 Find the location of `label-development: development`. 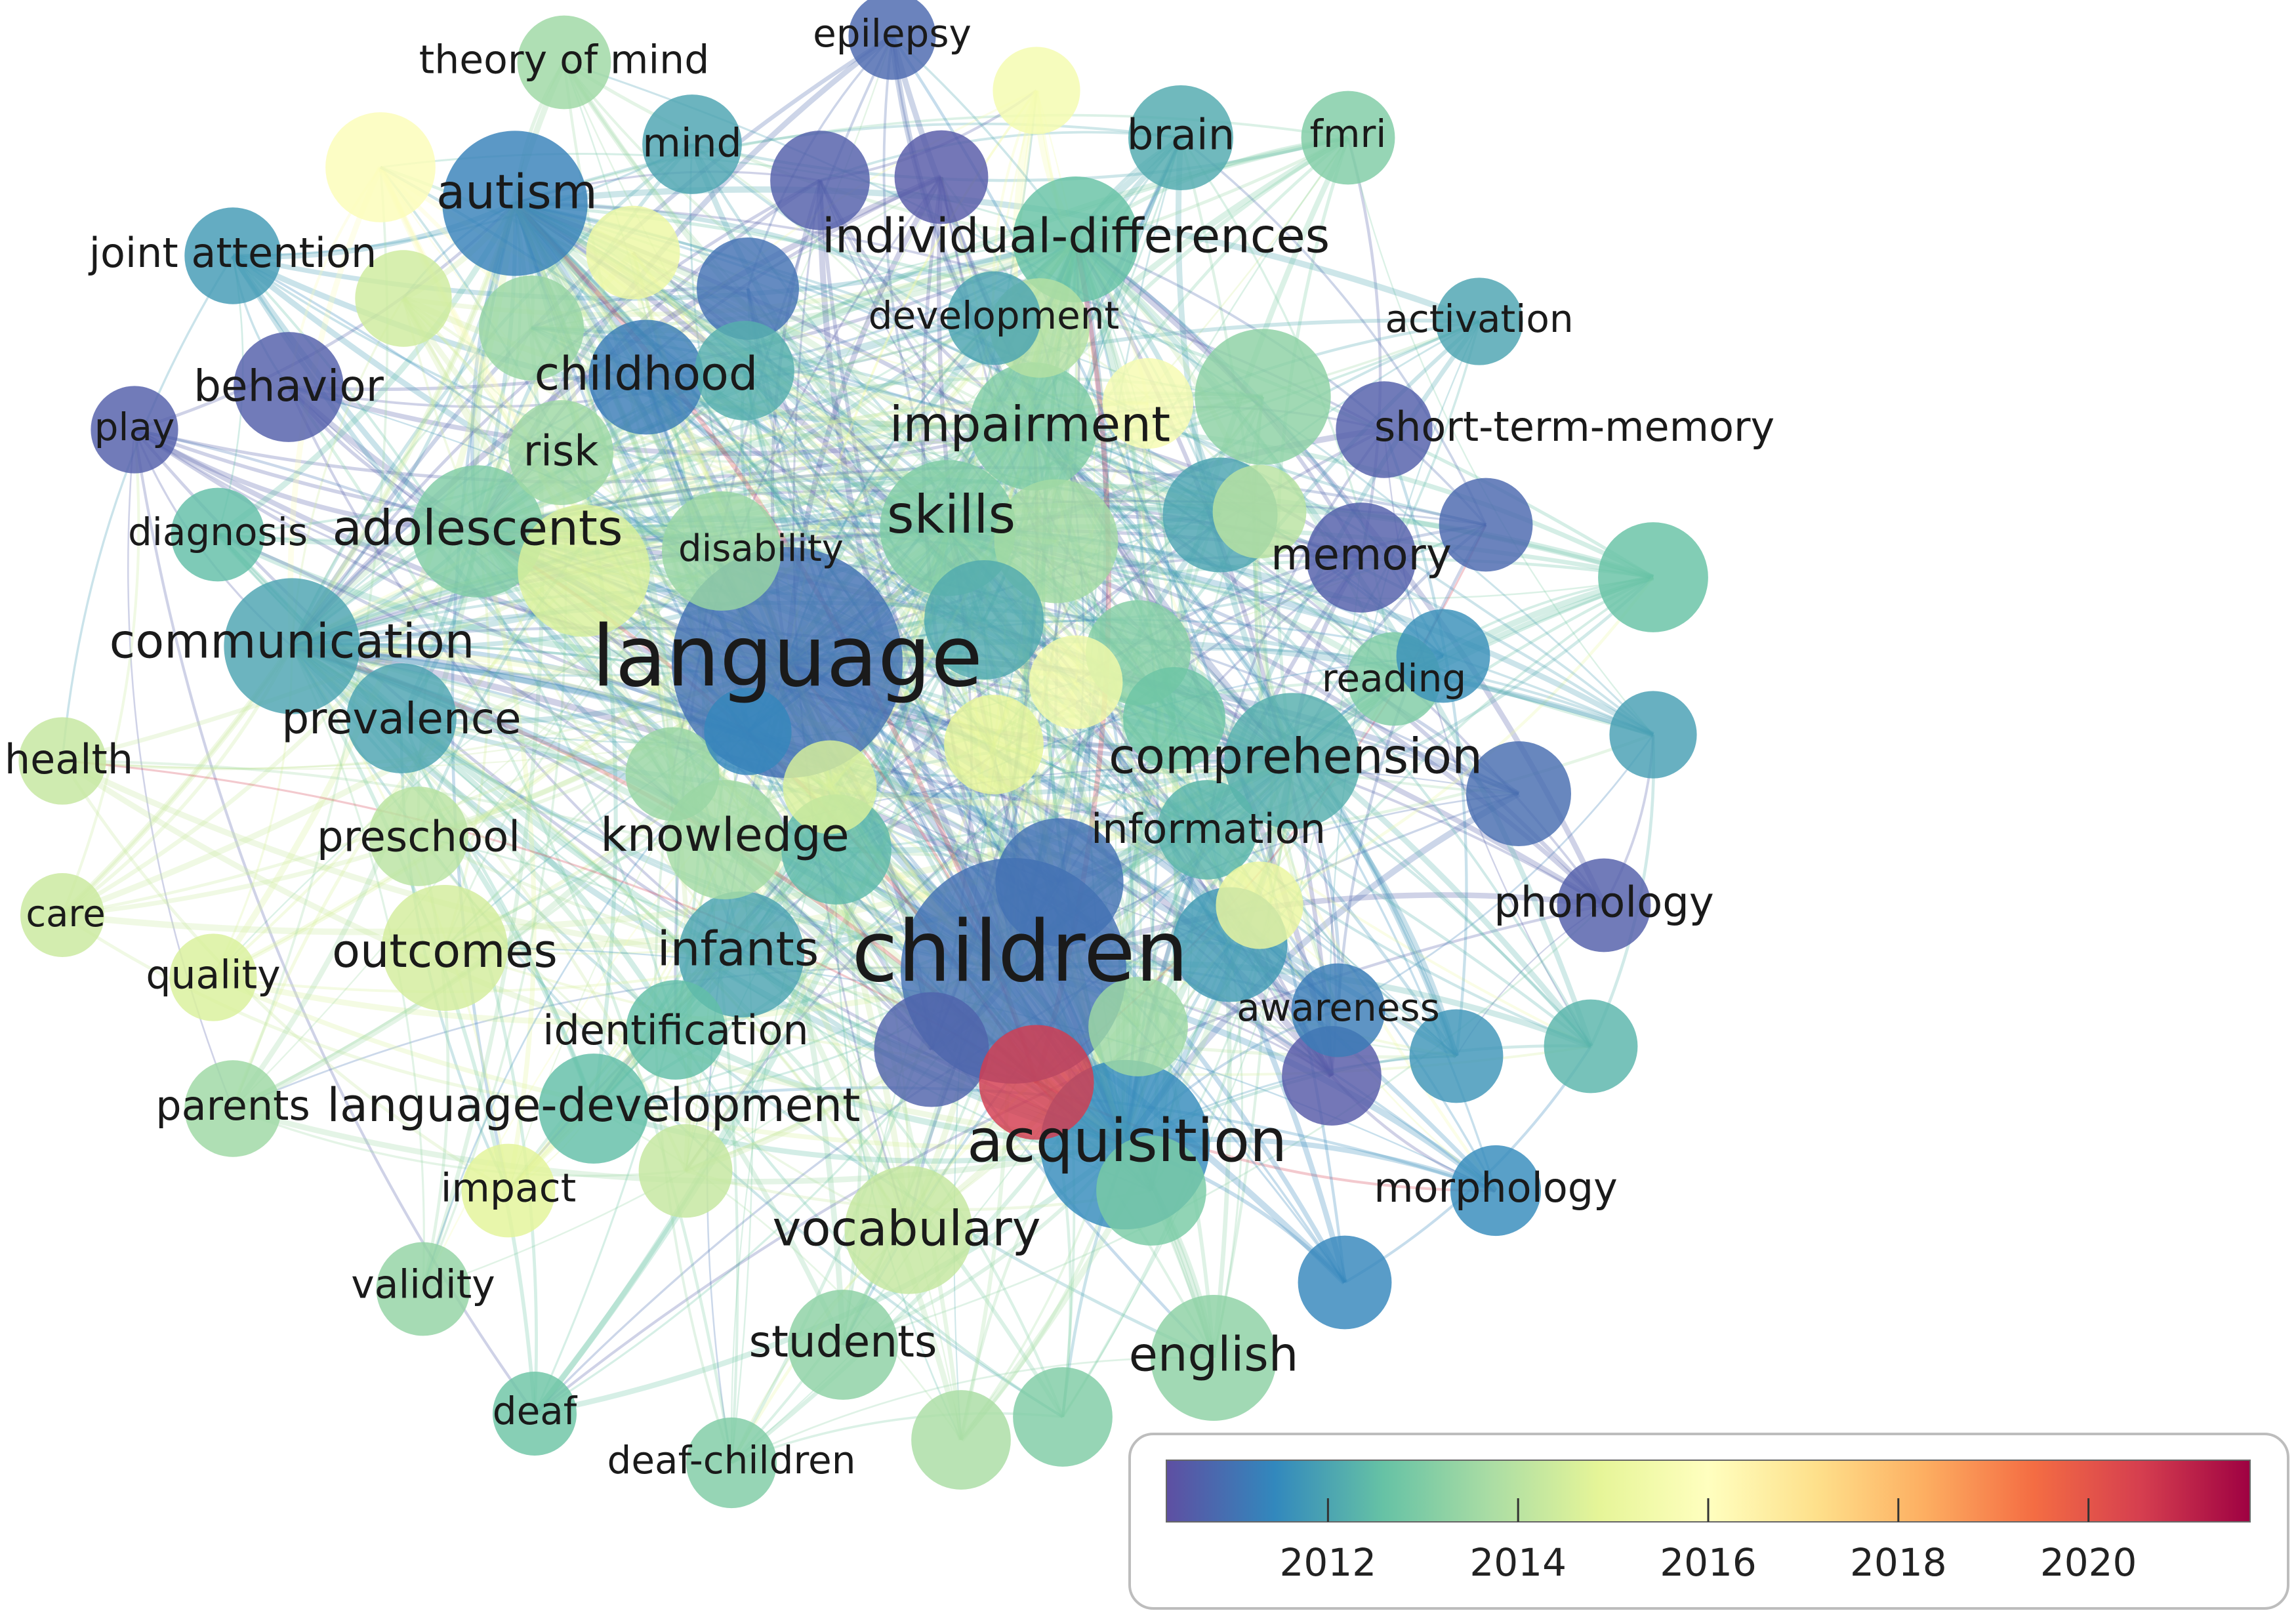

label-development: development is located at coordinates (994, 315).